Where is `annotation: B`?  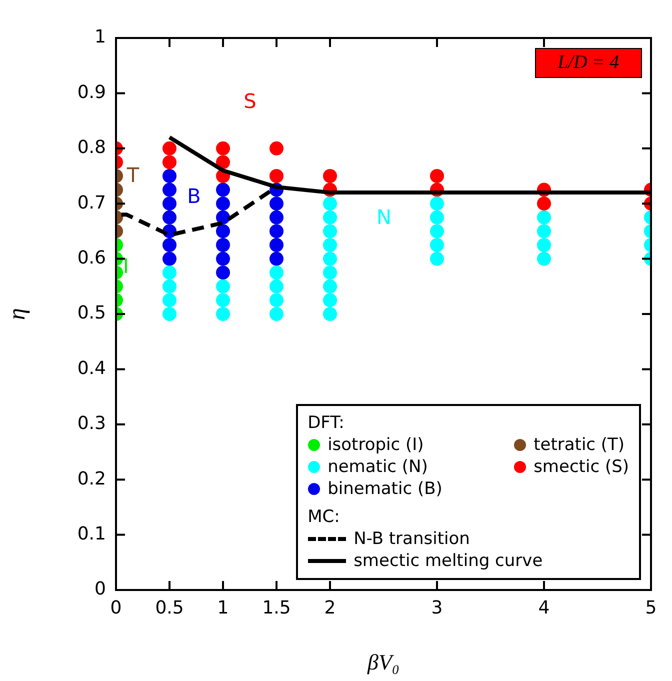
annotation: B is located at coordinates (194, 196).